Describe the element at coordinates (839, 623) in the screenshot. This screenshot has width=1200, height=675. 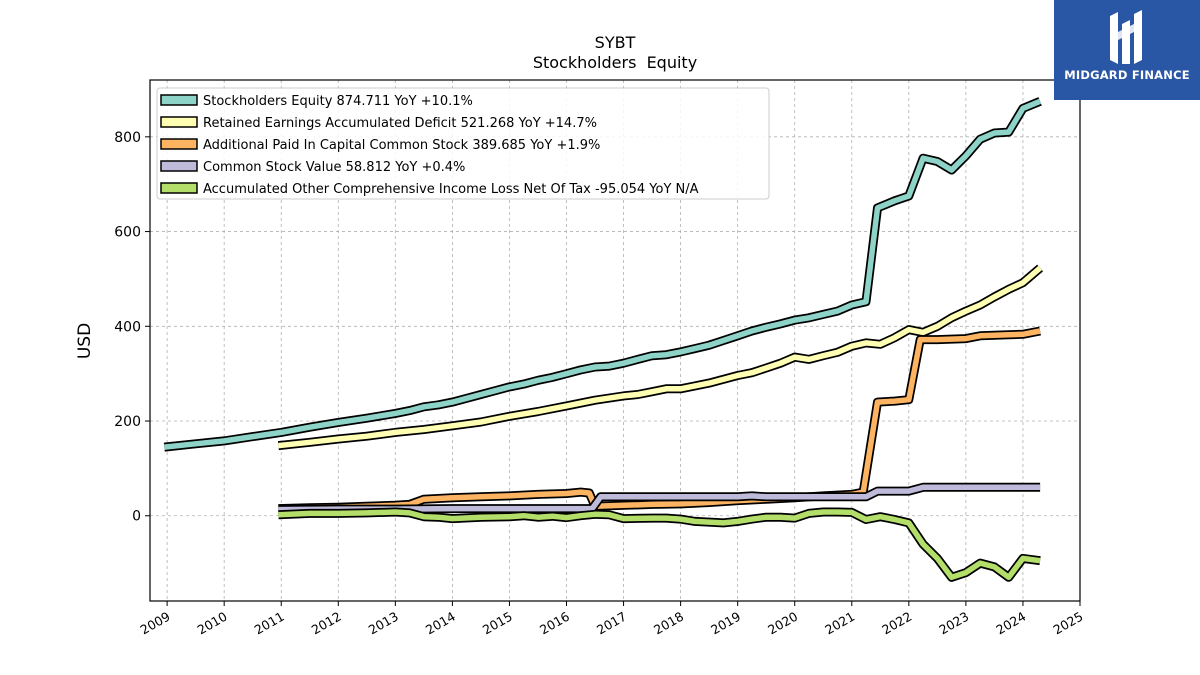
I see `x-tick-label: 2021` at that location.